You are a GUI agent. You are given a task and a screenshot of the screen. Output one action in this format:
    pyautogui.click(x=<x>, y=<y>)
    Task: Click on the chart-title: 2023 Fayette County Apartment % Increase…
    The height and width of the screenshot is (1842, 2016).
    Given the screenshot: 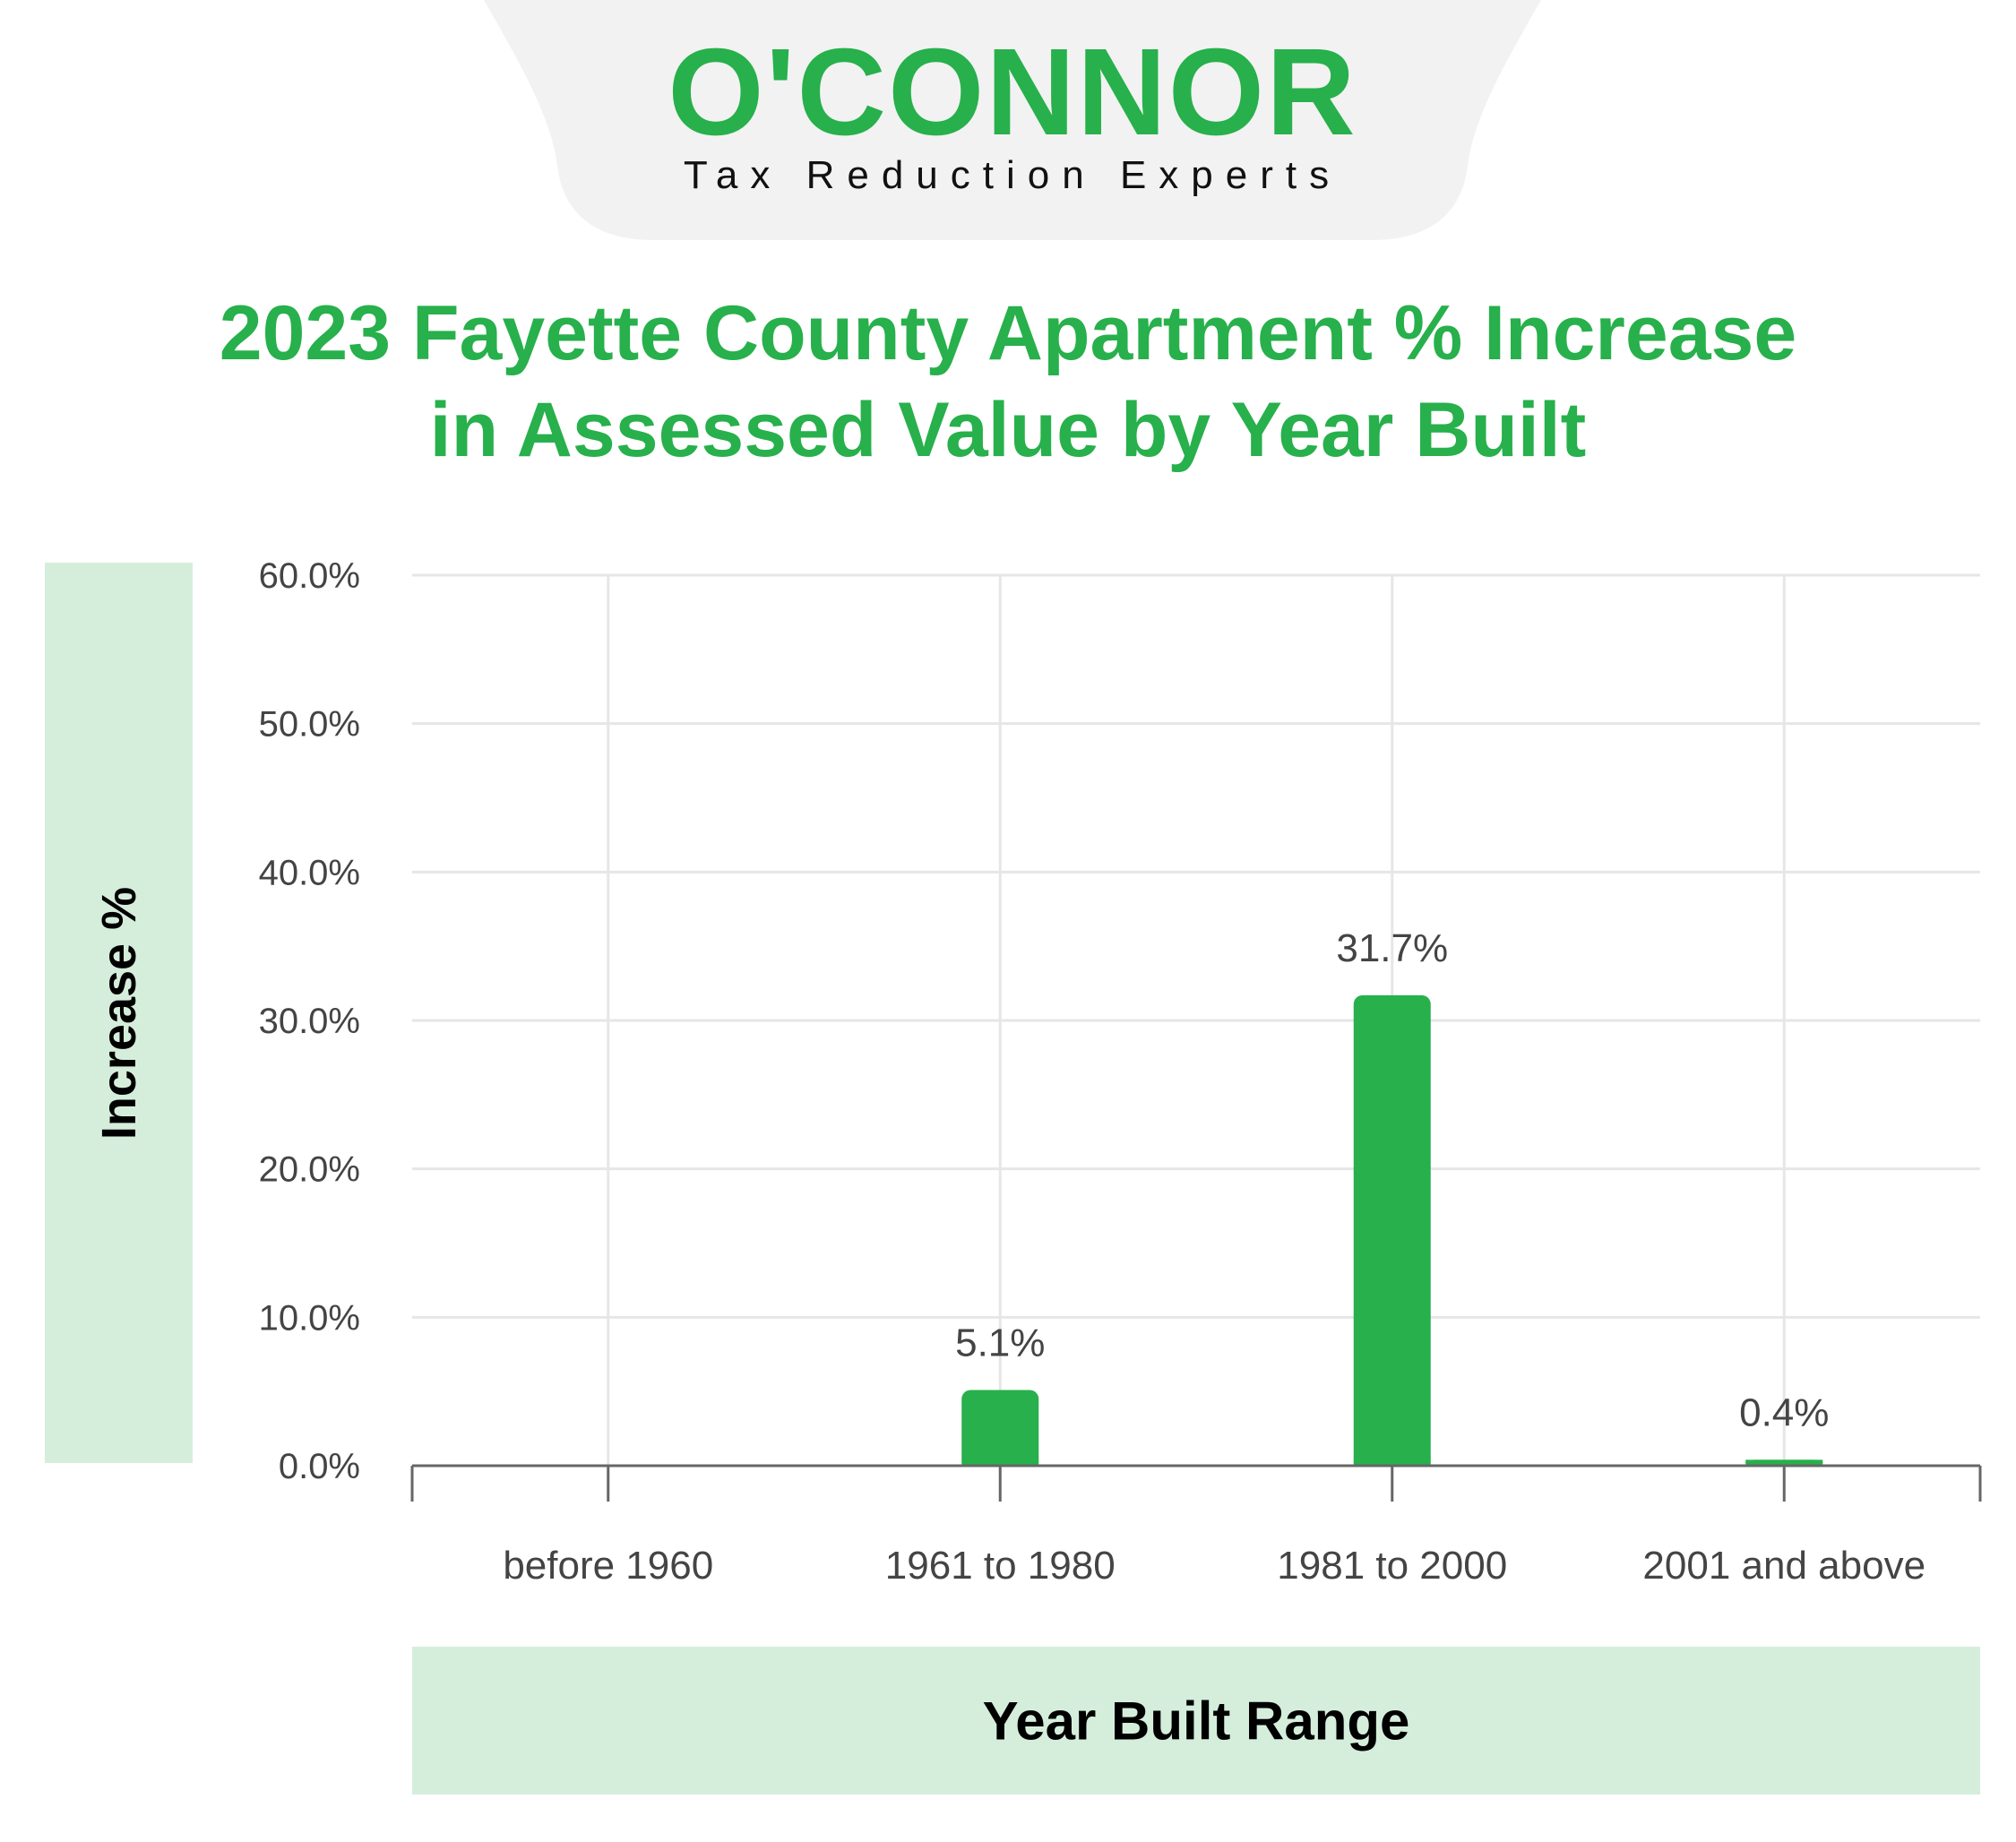 What is the action you would take?
    pyautogui.click(x=1008, y=382)
    